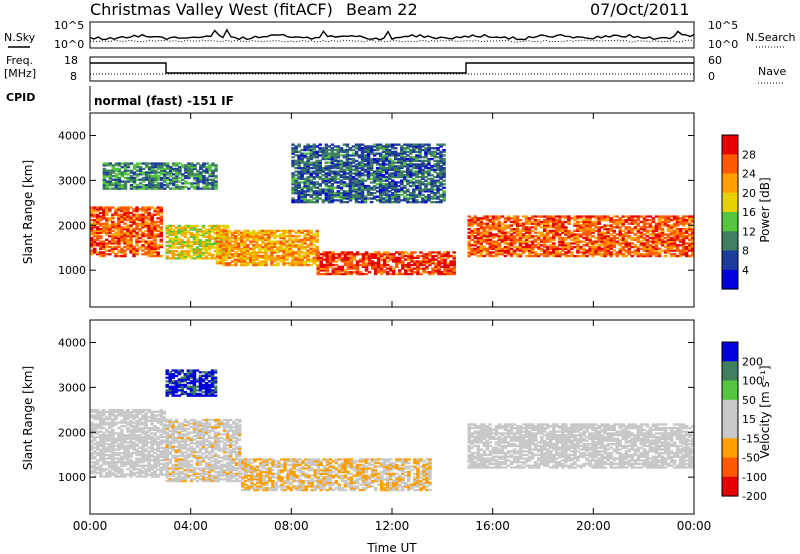 This screenshot has width=800, height=554. Describe the element at coordinates (392, 69) in the screenshot. I see `freq-panel-frame` at that location.